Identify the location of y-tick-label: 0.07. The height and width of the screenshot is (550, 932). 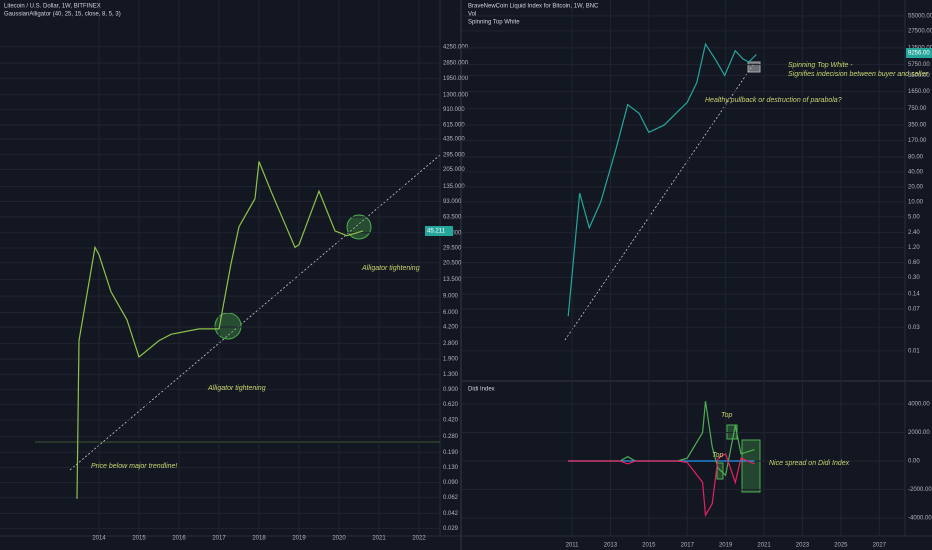
(914, 309).